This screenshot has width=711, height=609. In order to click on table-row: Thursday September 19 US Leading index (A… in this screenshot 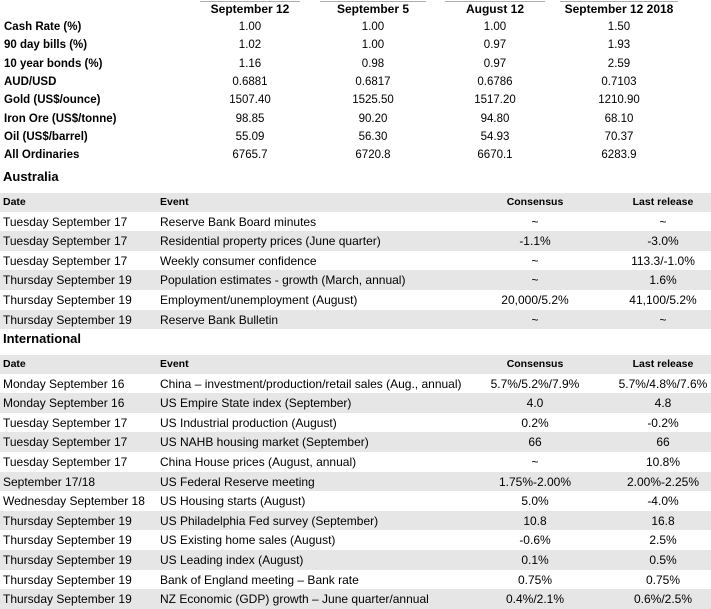, I will do `click(355, 560)`.